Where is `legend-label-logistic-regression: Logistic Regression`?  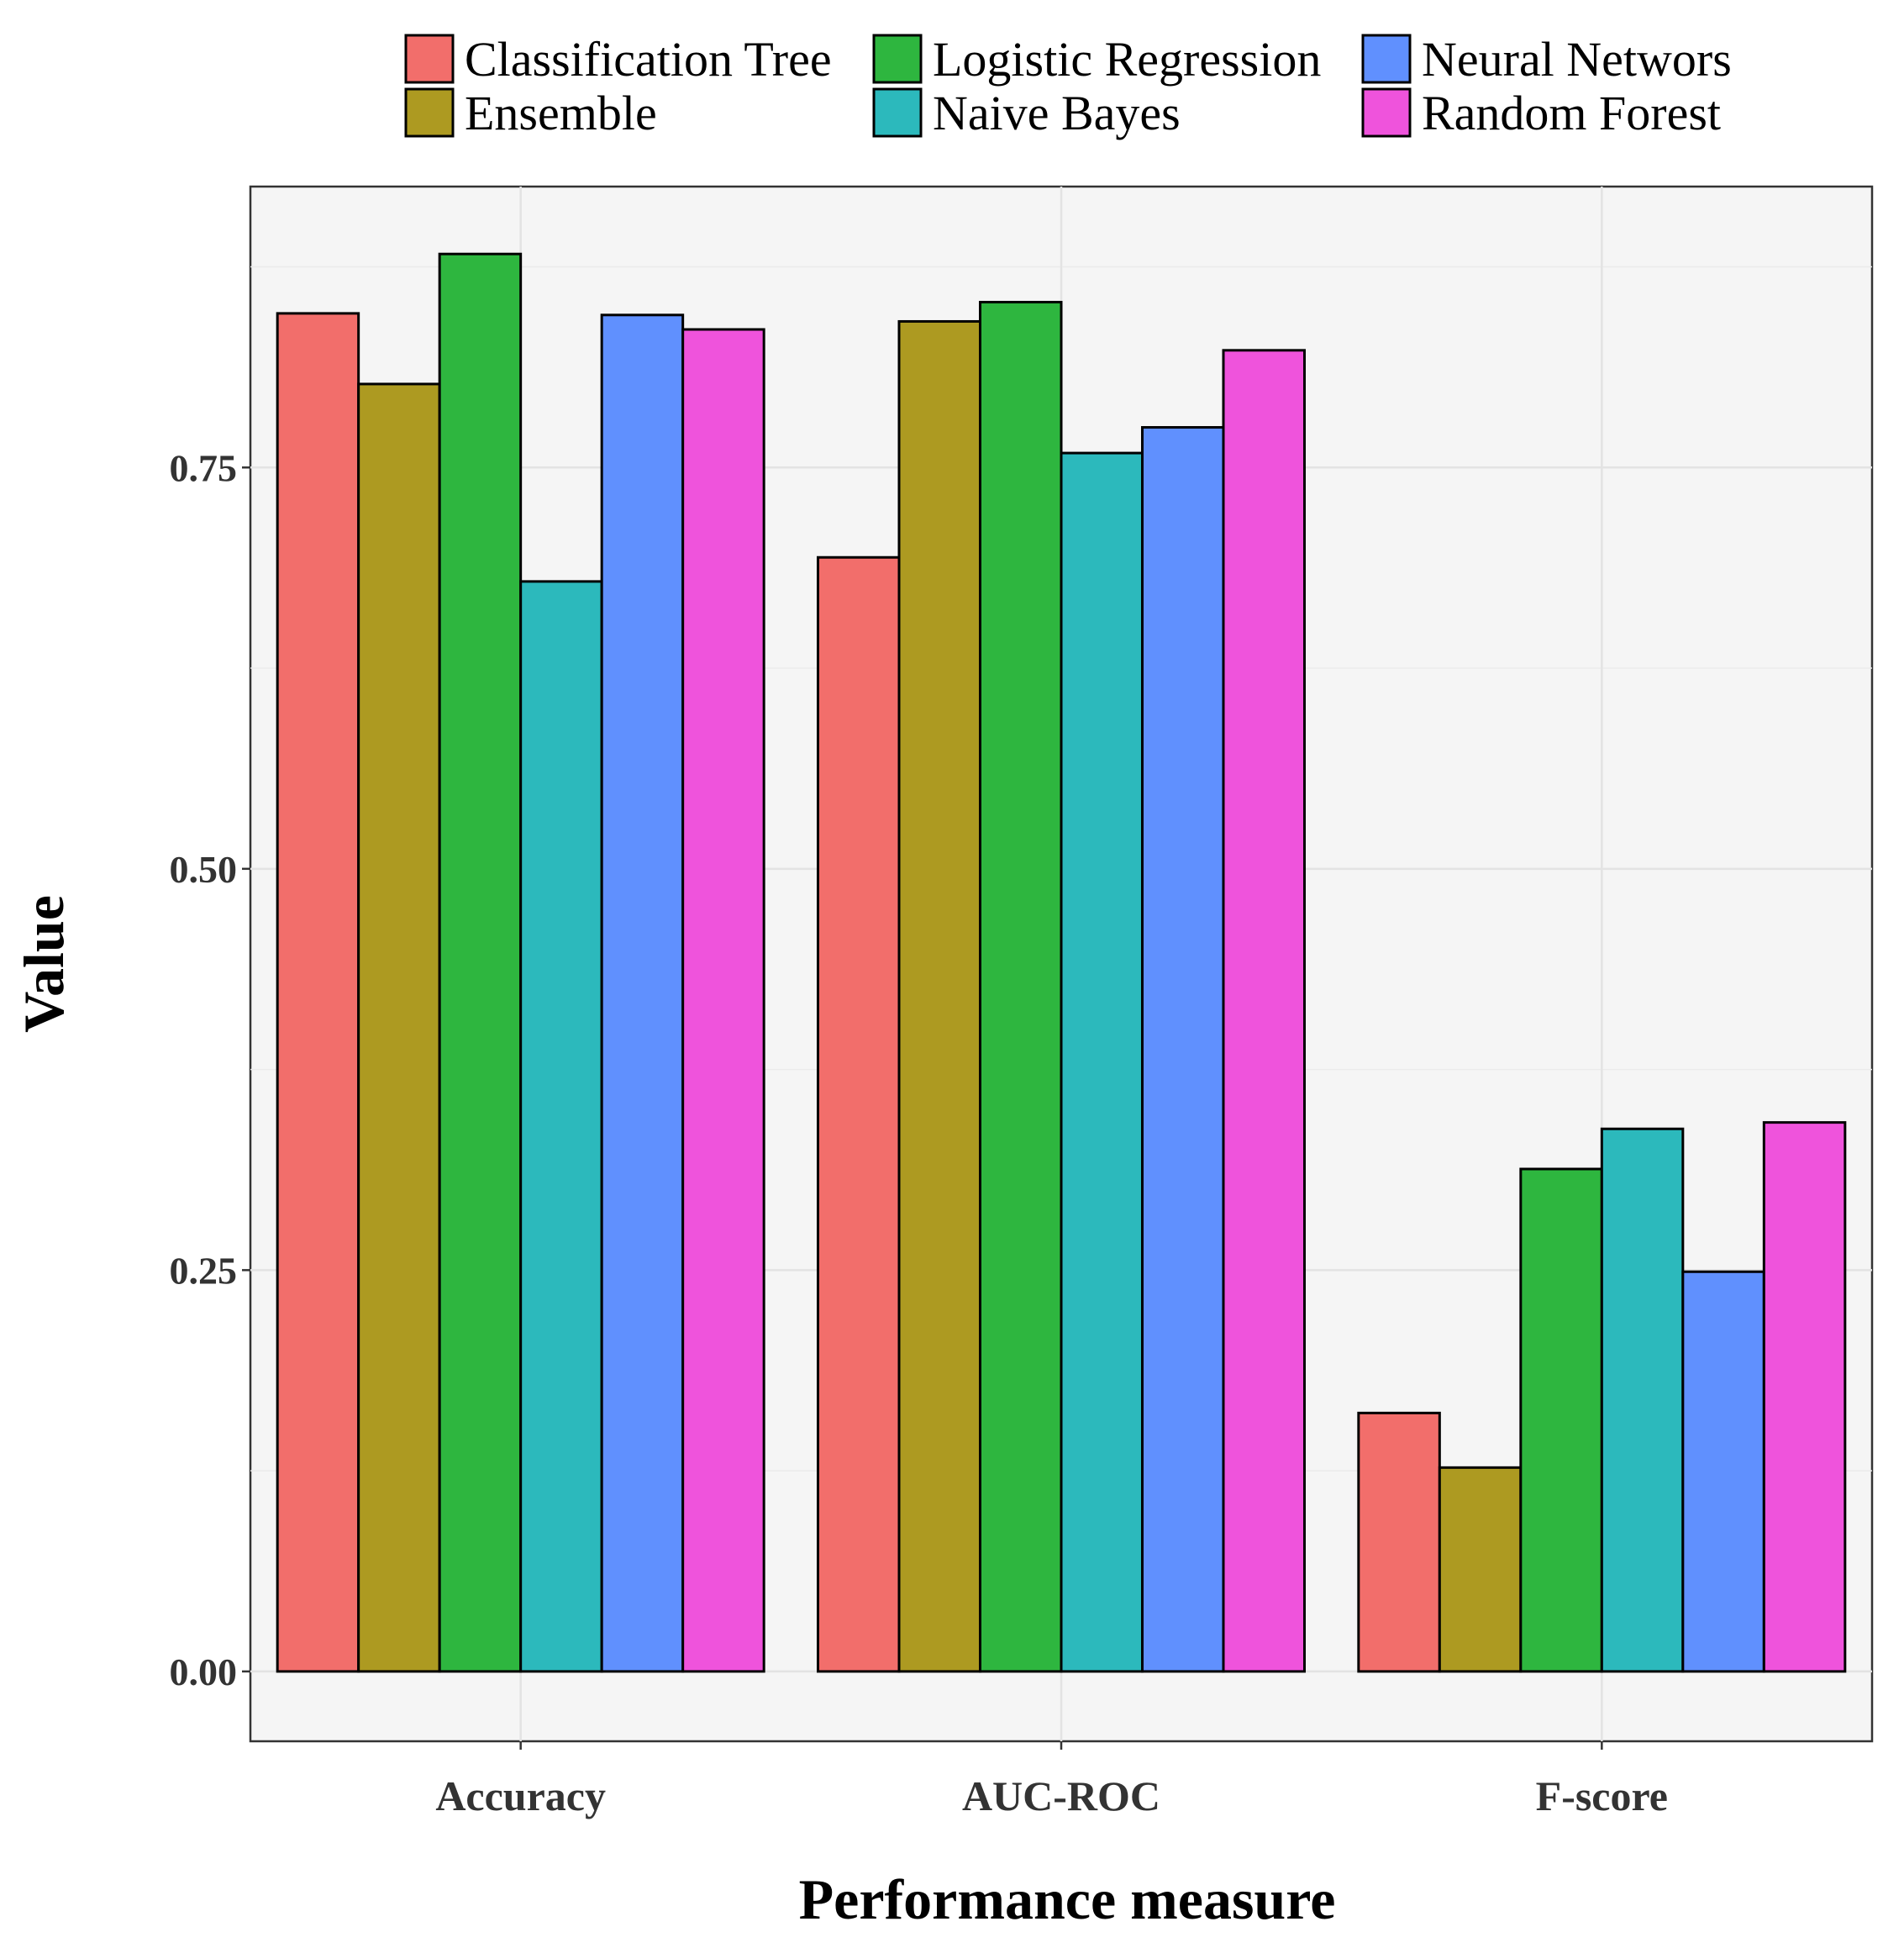
legend-label-logistic-regression: Logistic Regression is located at coordinates (1127, 59).